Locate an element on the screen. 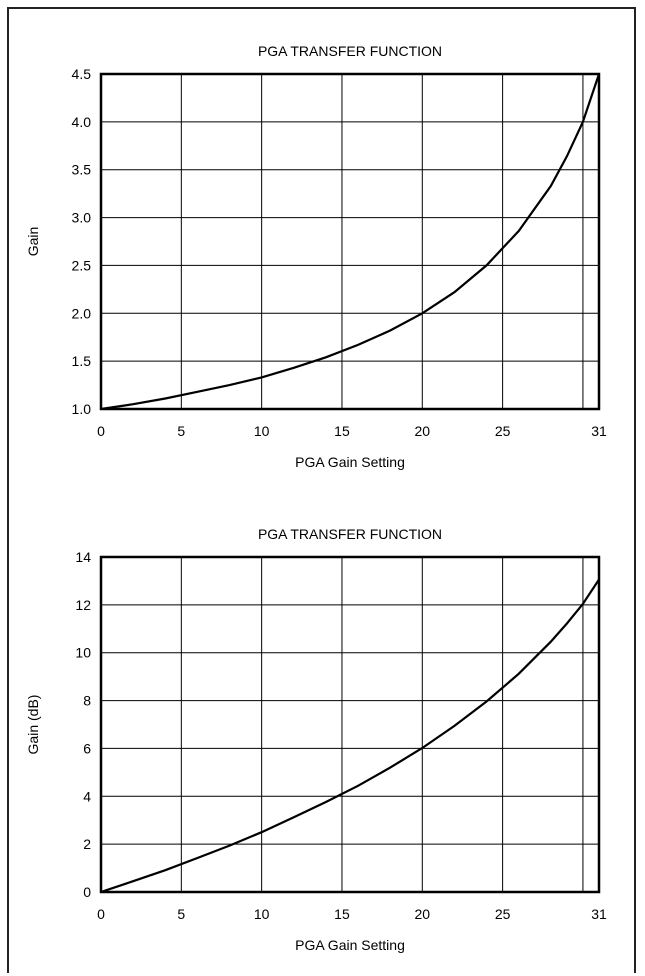 Image resolution: width=645 pixels, height=976 pixels. y-tick-label: 14 is located at coordinates (83, 557).